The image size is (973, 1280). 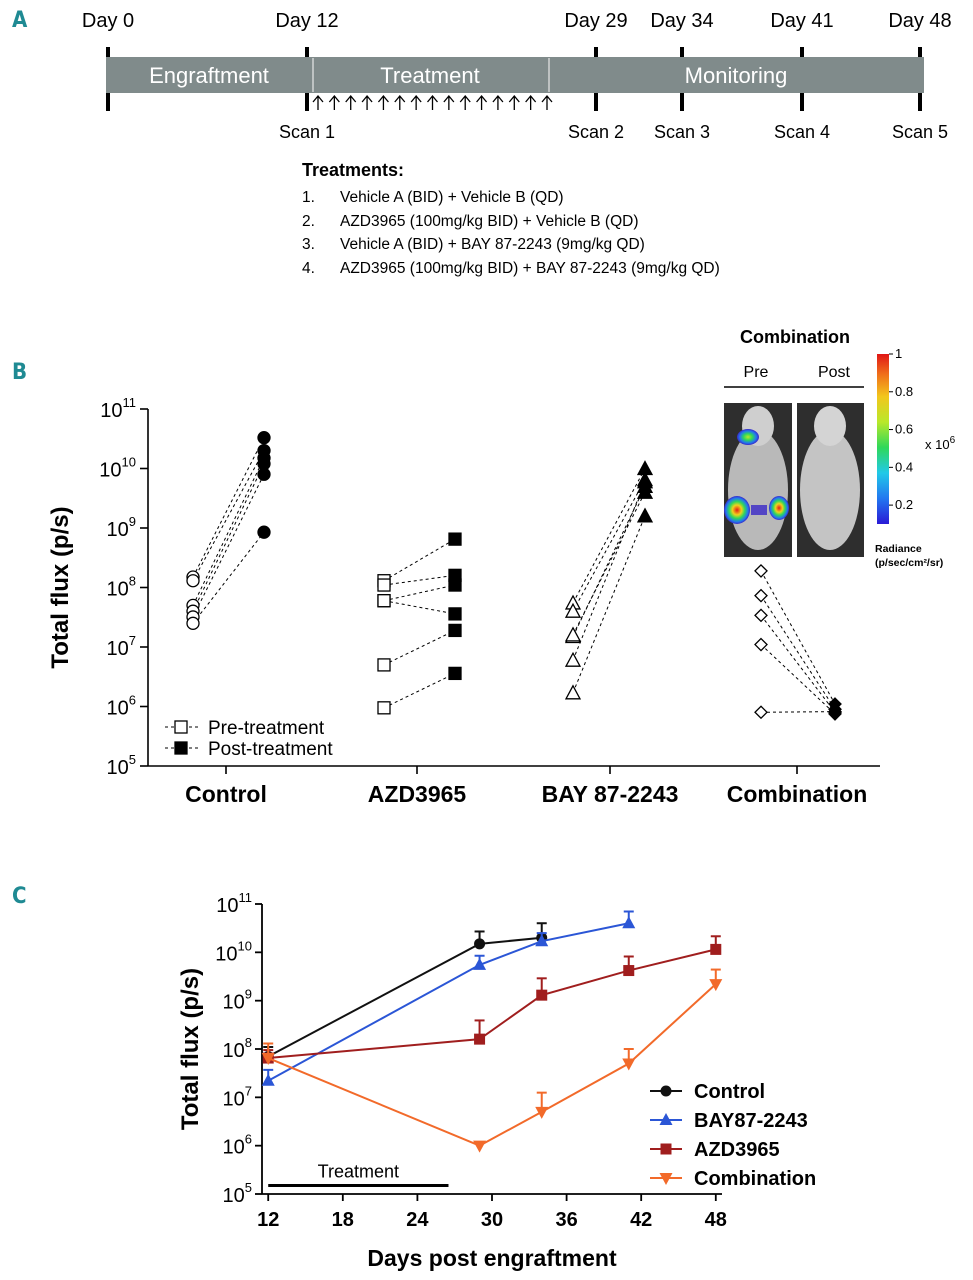 I want to click on series-control, so click(x=405, y=992).